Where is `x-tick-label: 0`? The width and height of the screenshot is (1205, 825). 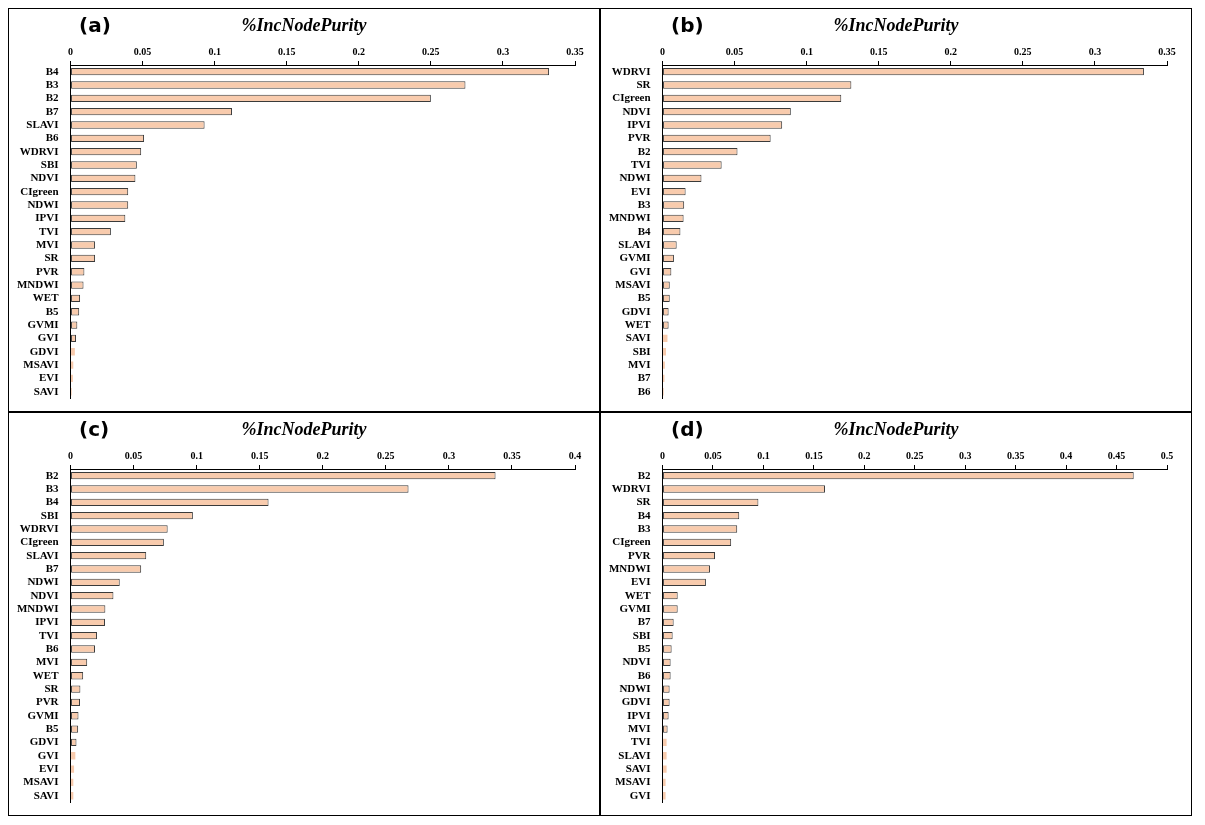
x-tick-label: 0 is located at coordinates (663, 455).